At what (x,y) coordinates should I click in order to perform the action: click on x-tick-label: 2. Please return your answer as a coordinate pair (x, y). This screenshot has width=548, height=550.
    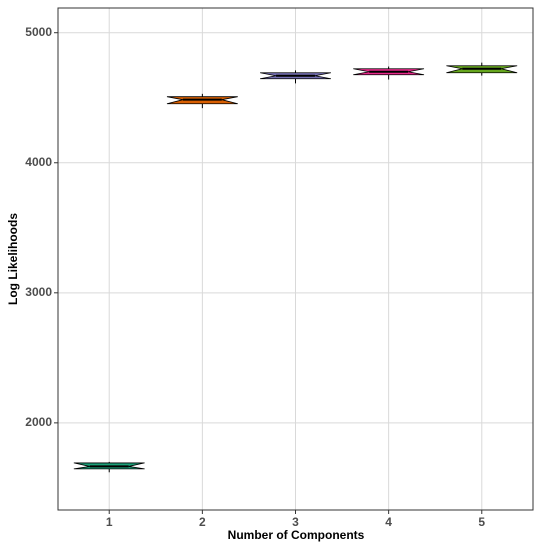
    Looking at the image, I should click on (202, 522).